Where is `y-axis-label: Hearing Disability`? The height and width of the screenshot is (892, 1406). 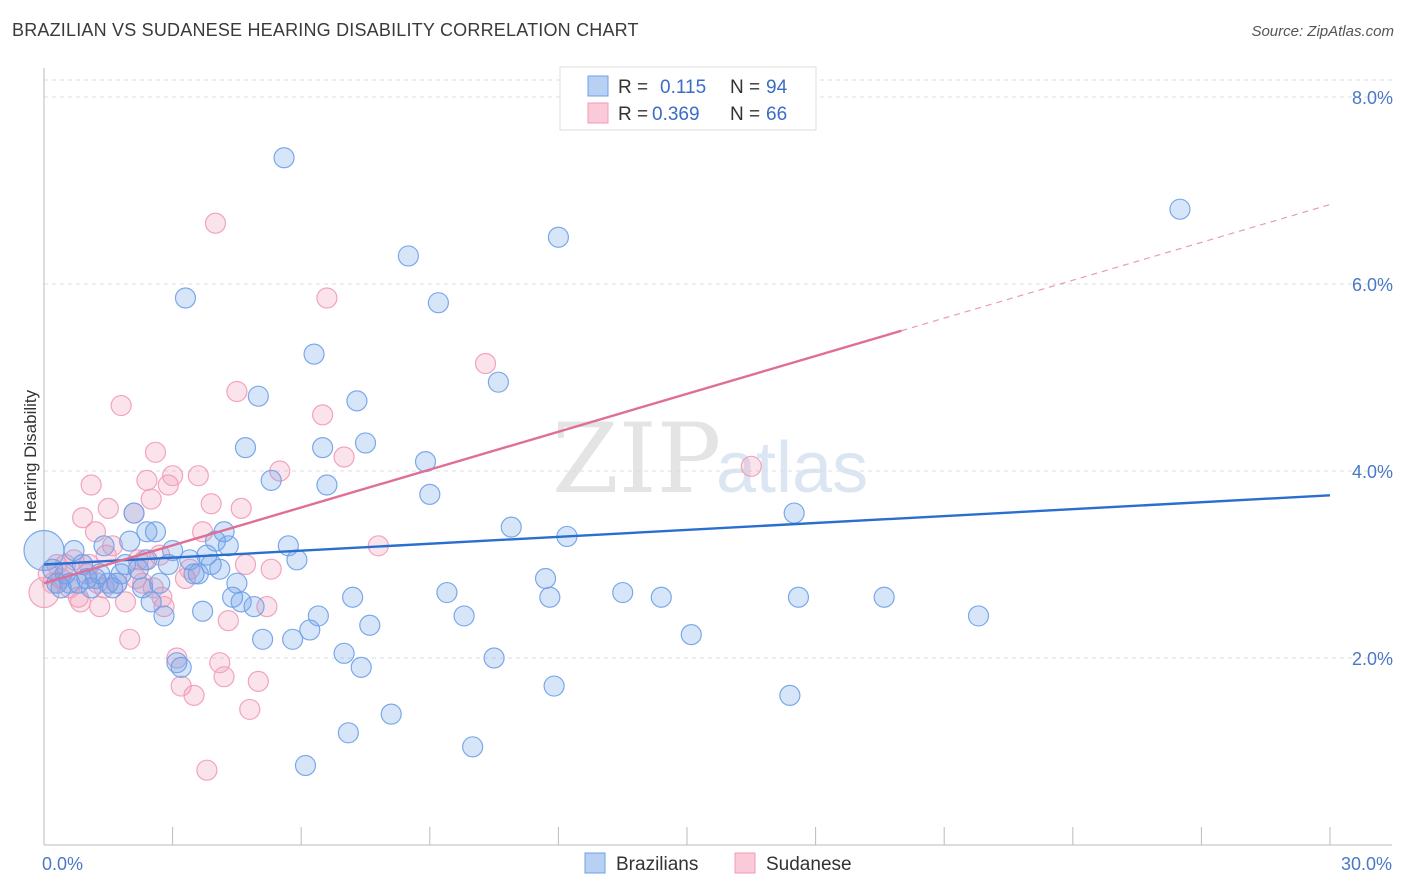
y-axis-label: Hearing Disability is located at coordinates (30, 455).